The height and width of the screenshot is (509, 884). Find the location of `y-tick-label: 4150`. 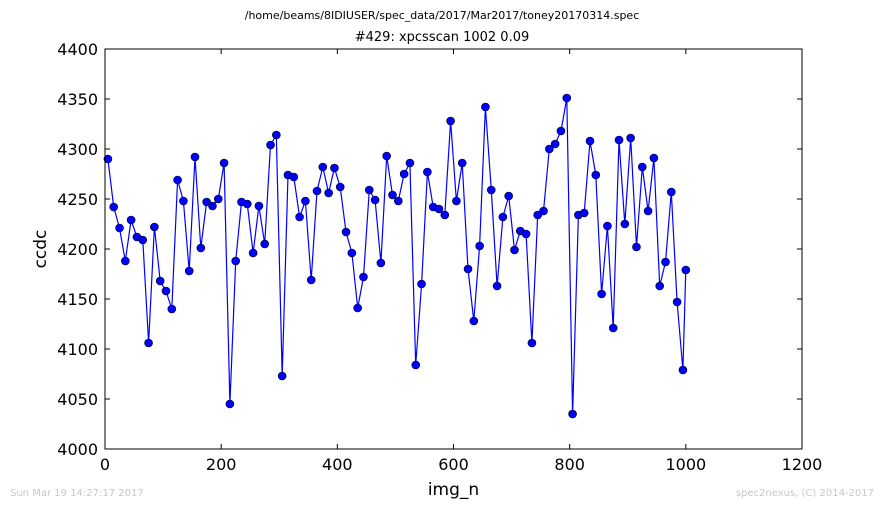

y-tick-label: 4150 is located at coordinates (77, 299).